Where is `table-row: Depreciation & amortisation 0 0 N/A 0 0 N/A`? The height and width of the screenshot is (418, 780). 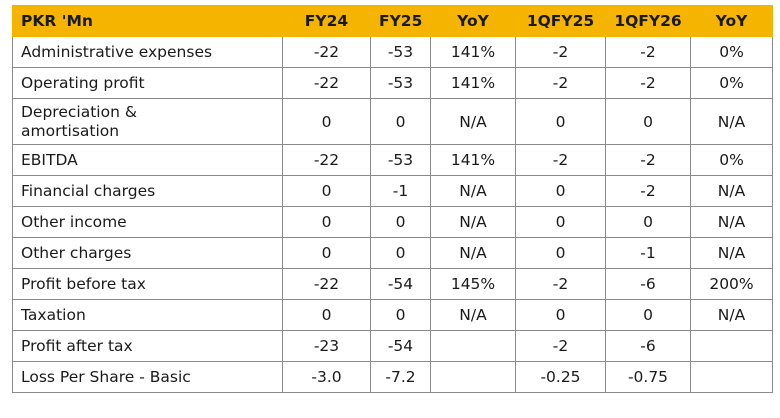 table-row: Depreciation & amortisation 0 0 N/A 0 0 N/A is located at coordinates (392, 121).